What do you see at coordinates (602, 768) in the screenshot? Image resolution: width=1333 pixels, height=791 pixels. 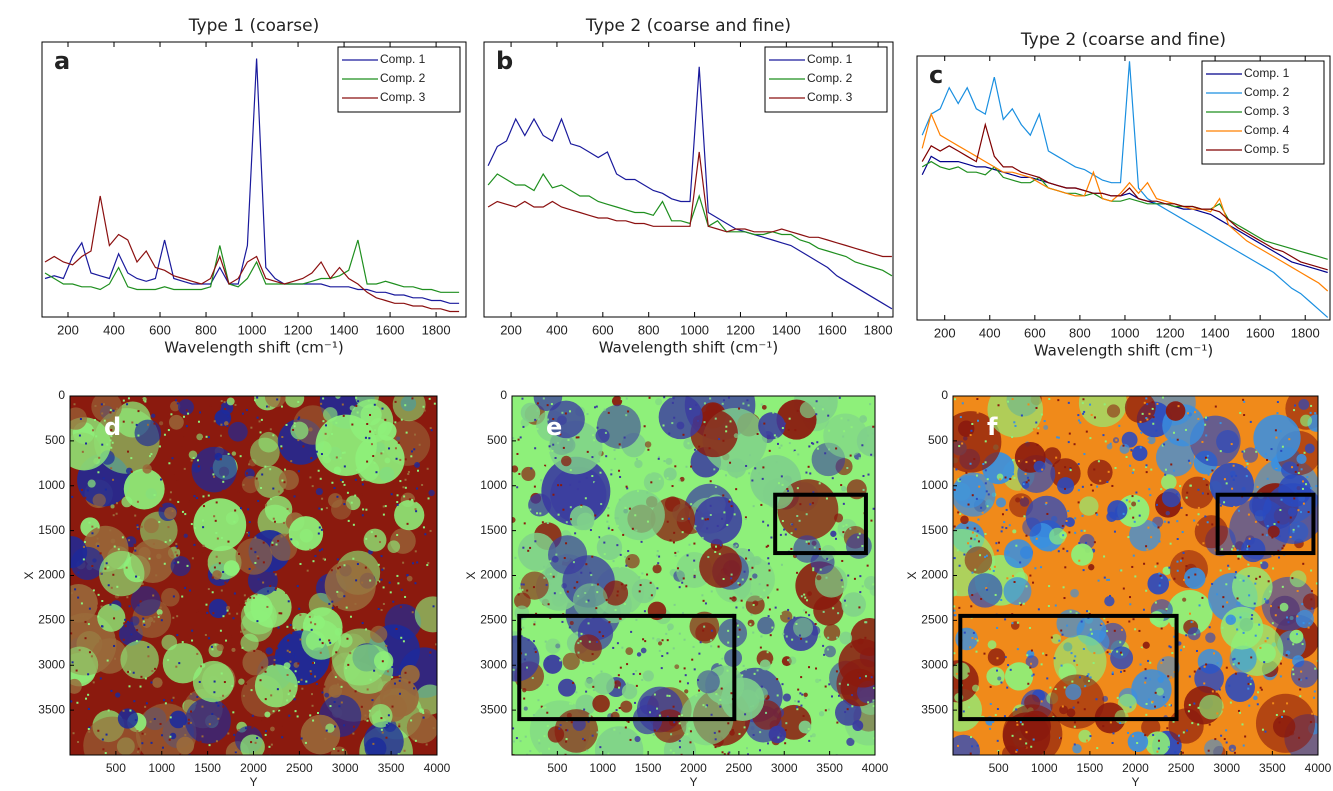 I see `x-tick-label: 1000` at bounding box center [602, 768].